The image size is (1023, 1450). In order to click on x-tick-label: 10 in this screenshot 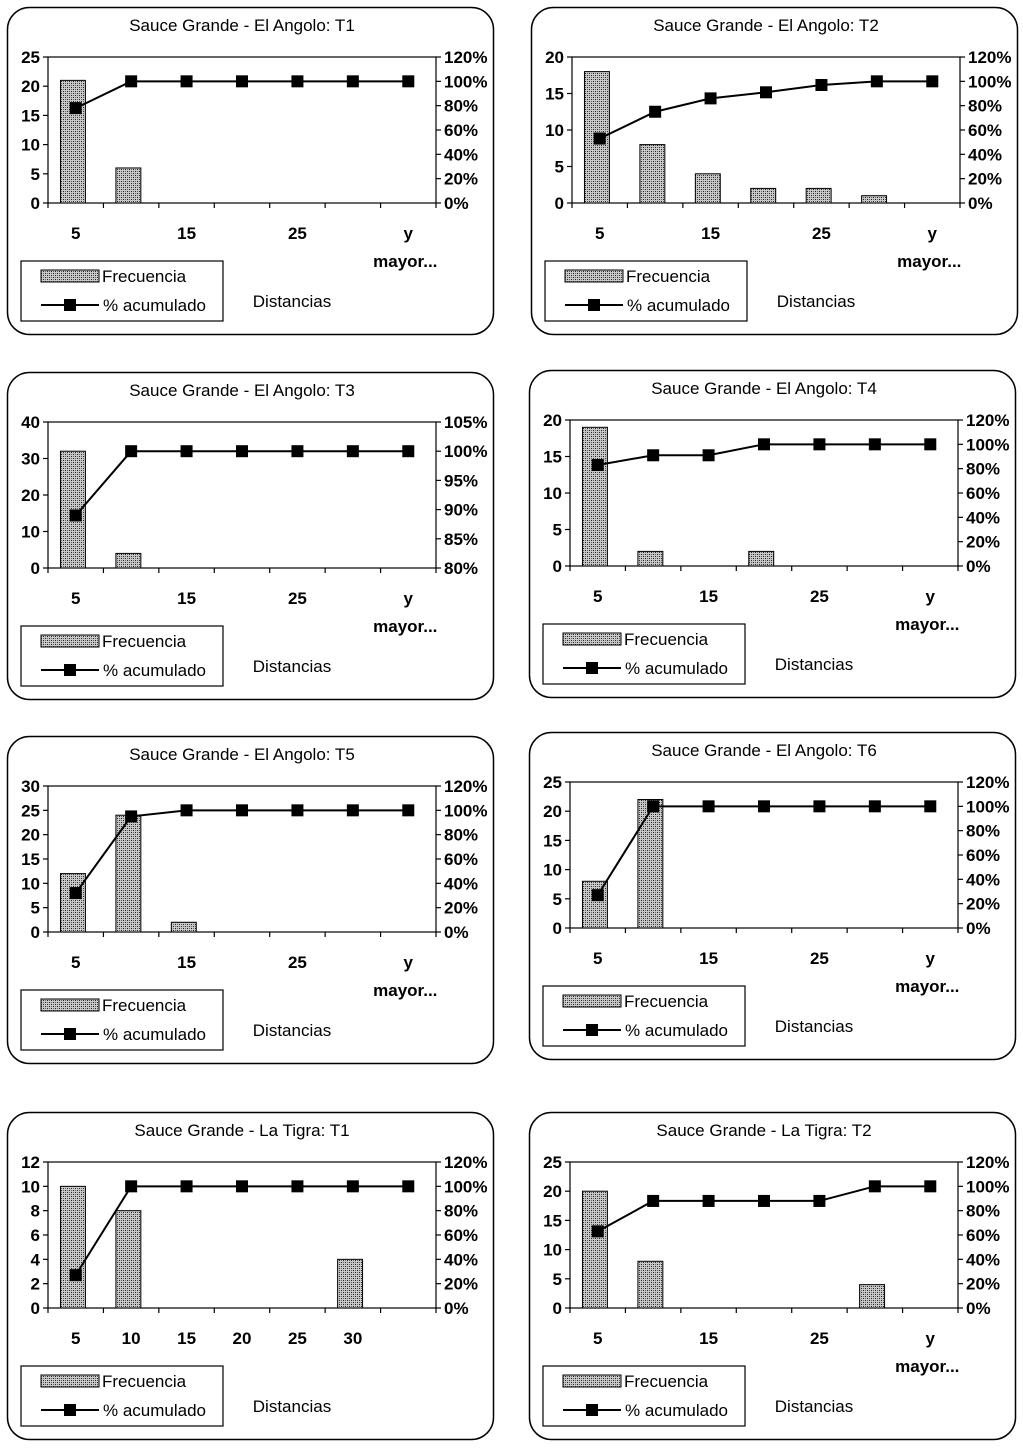, I will do `click(131, 1338)`.